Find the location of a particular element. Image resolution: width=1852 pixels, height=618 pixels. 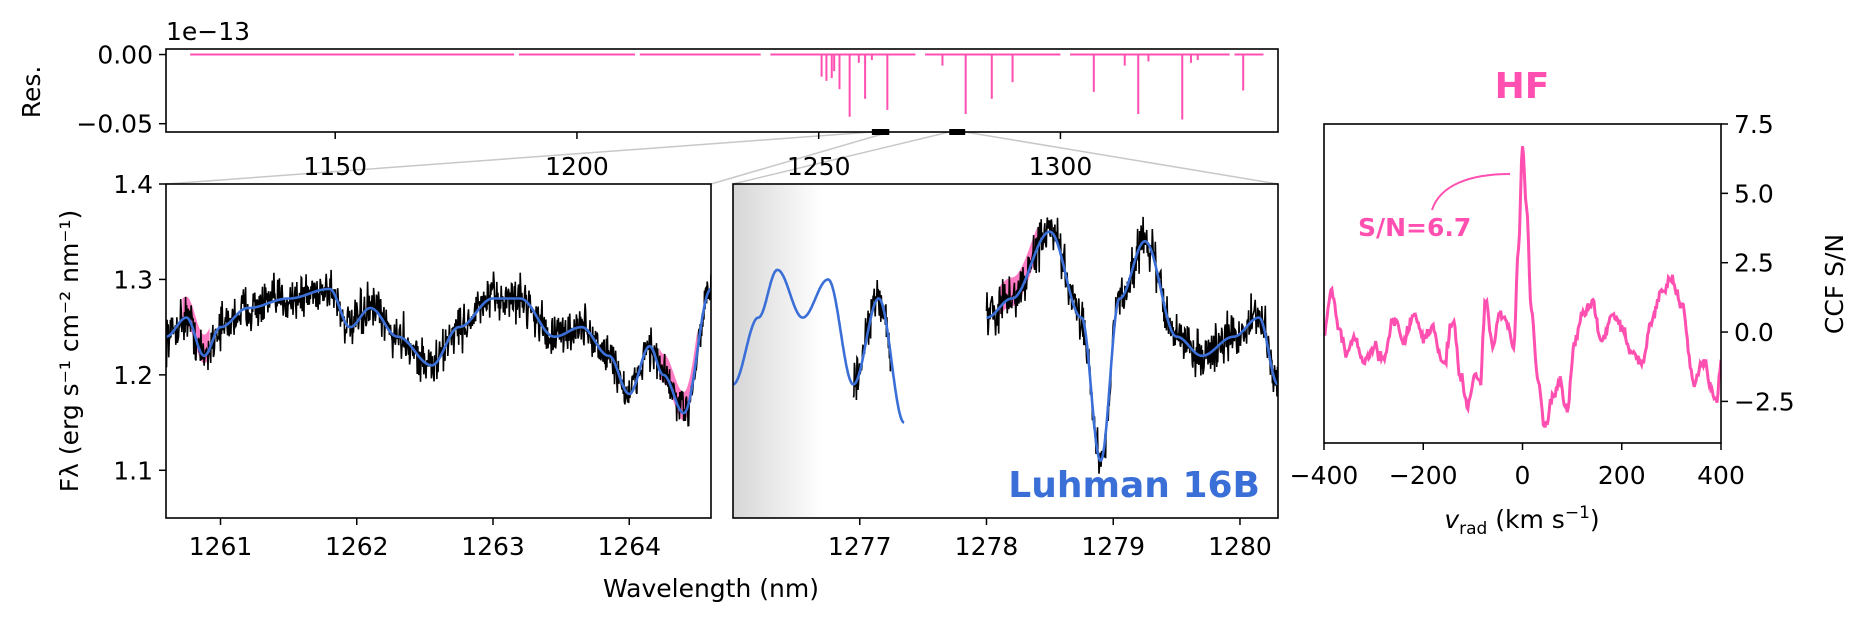

spectrum-x-tick-label: 1278 is located at coordinates (987, 546).